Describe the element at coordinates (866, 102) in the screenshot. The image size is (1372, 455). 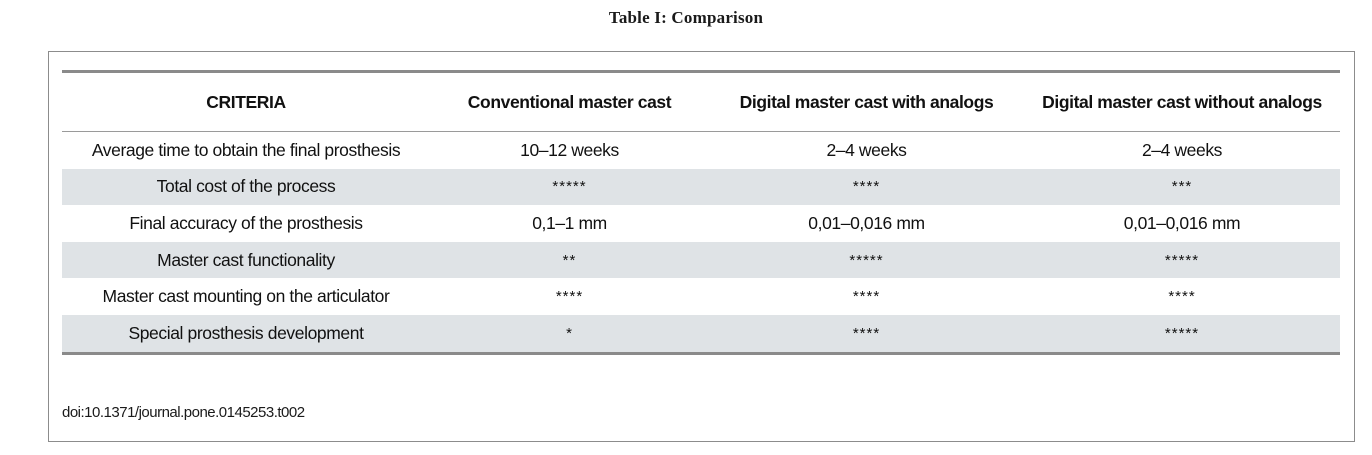
I see `header-digital-with-analogs: Digital master cast with analogs` at that location.